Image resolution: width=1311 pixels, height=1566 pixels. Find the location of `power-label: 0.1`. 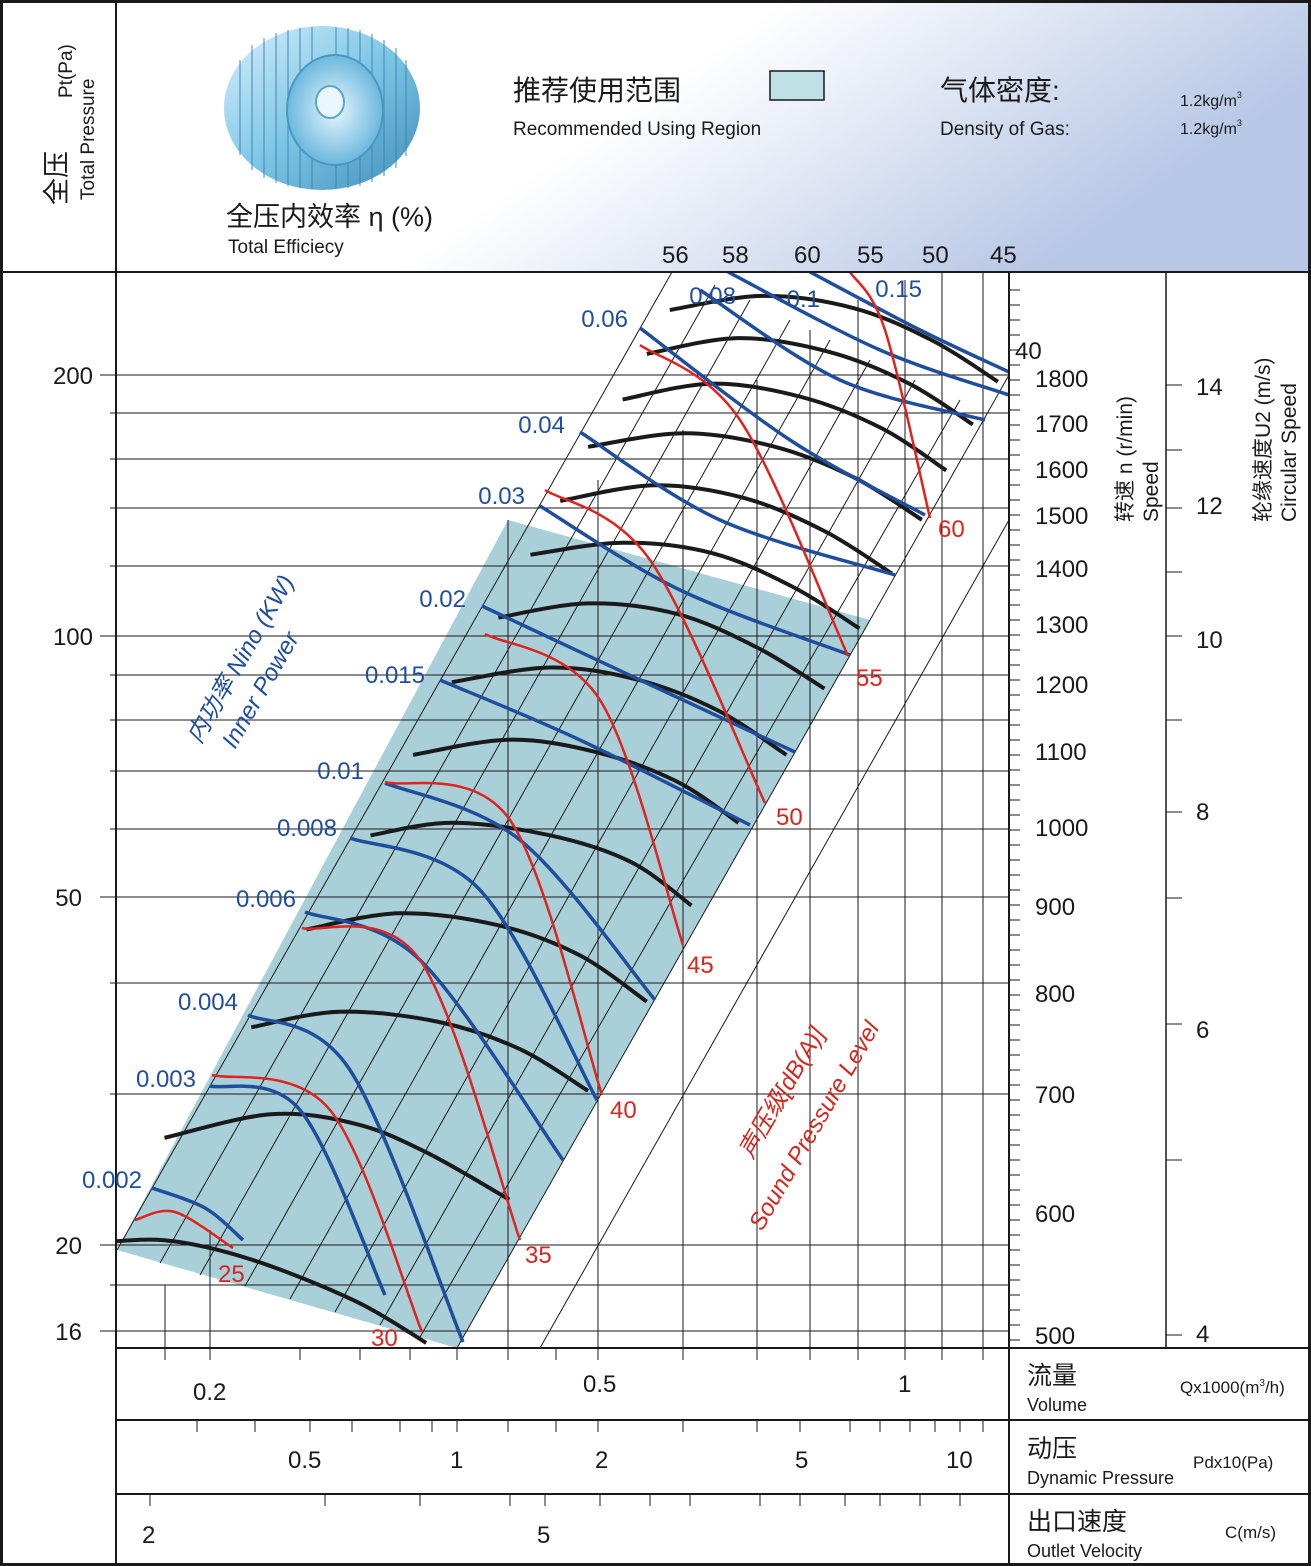

power-label: 0.1 is located at coordinates (803, 299).